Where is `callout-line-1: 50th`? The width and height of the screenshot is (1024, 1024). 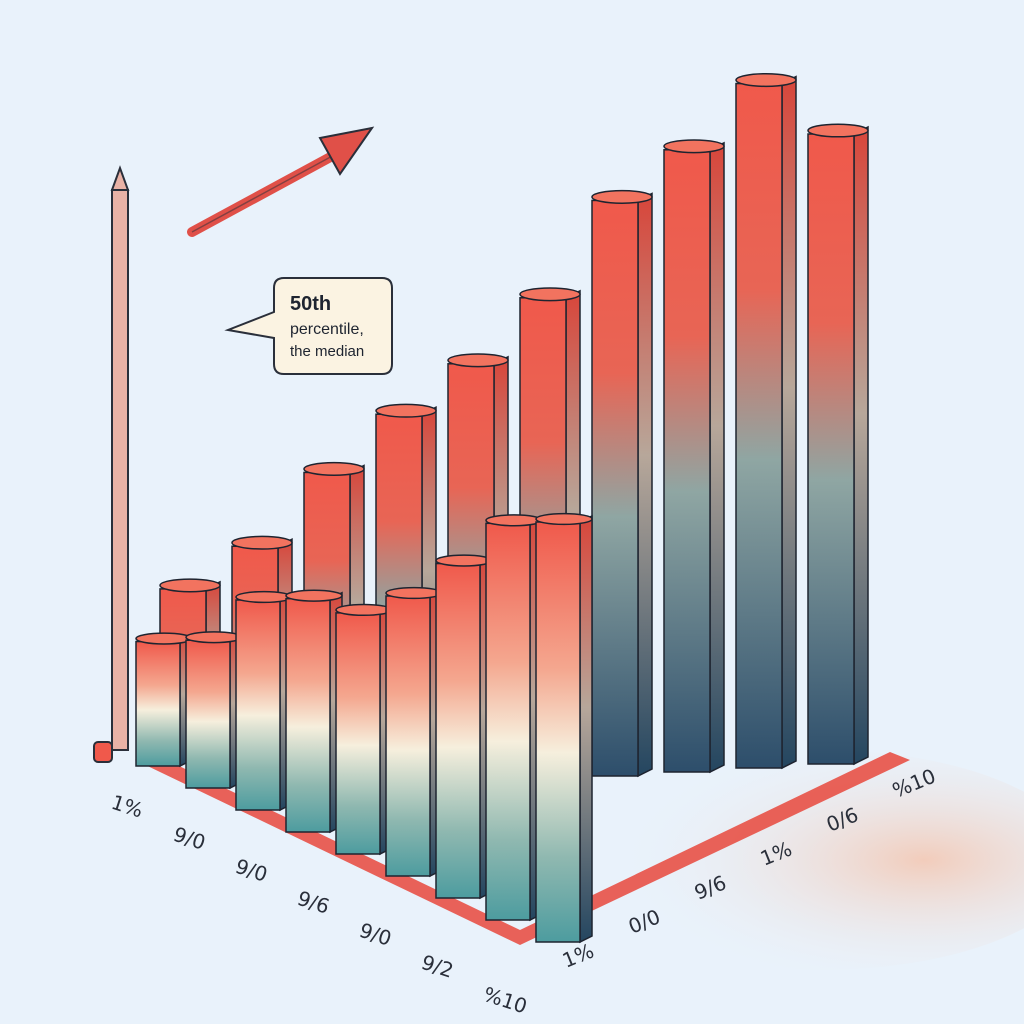 callout-line-1: 50th is located at coordinates (310, 304).